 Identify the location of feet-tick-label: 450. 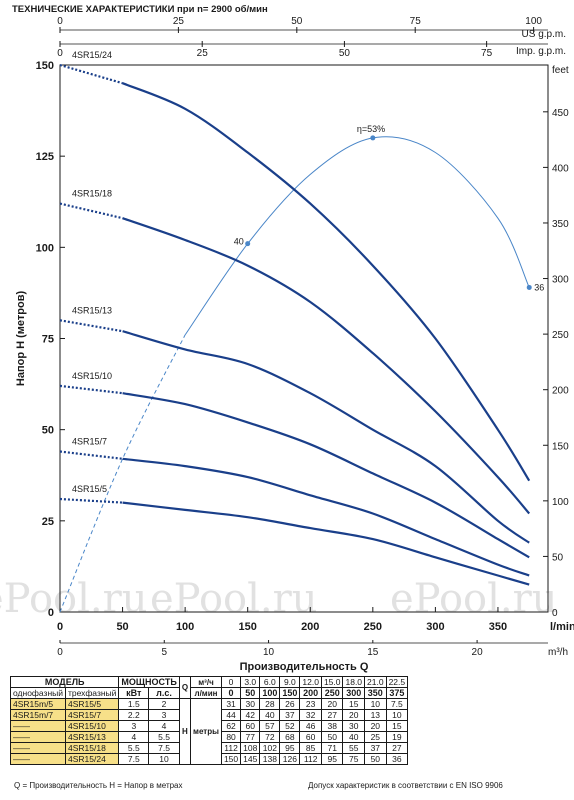
(560, 113).